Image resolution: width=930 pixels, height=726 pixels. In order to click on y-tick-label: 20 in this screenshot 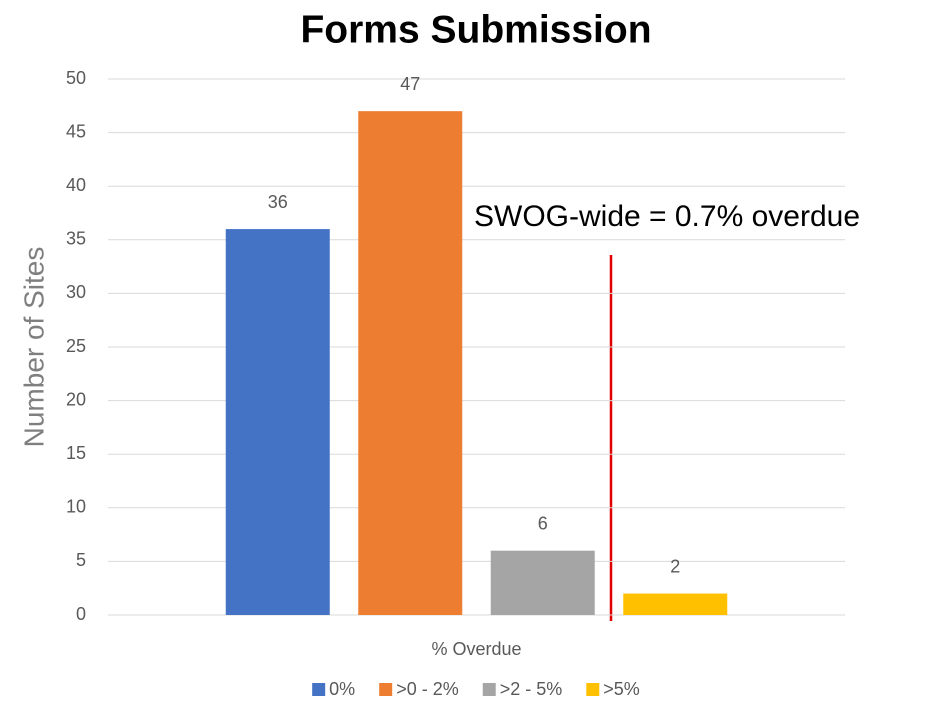, I will do `click(76, 399)`.